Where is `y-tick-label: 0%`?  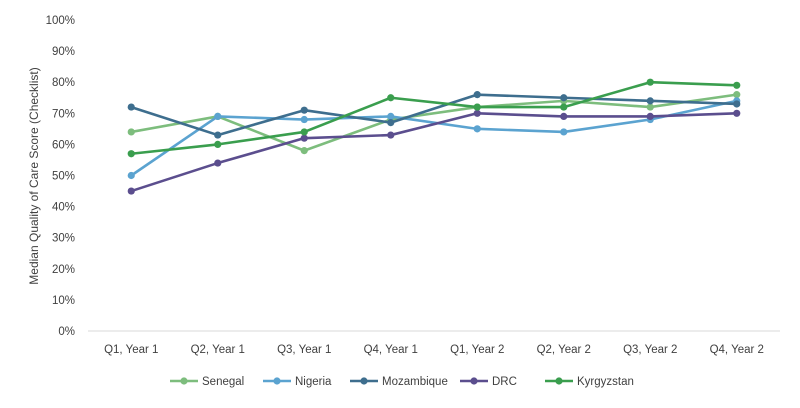 y-tick-label: 0% is located at coordinates (66, 332).